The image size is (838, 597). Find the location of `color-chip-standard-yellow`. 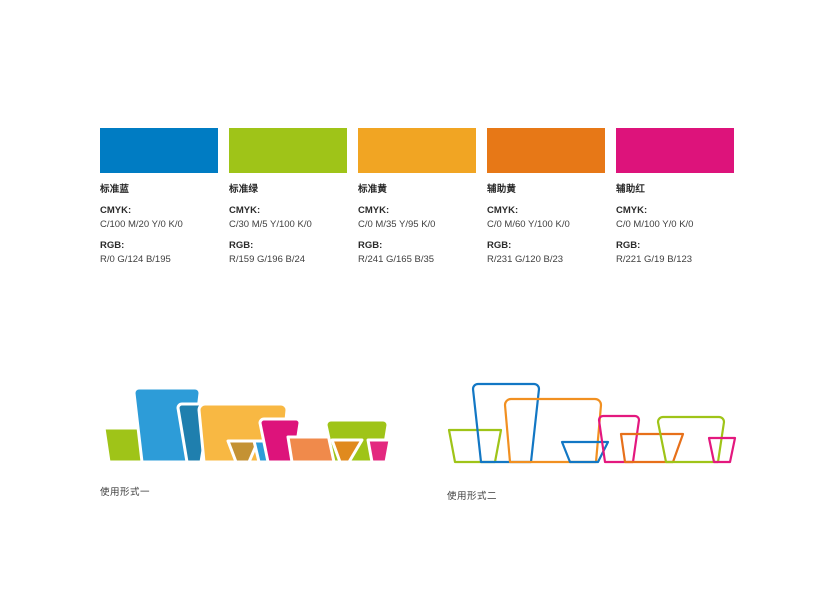

color-chip-standard-yellow is located at coordinates (417, 150).